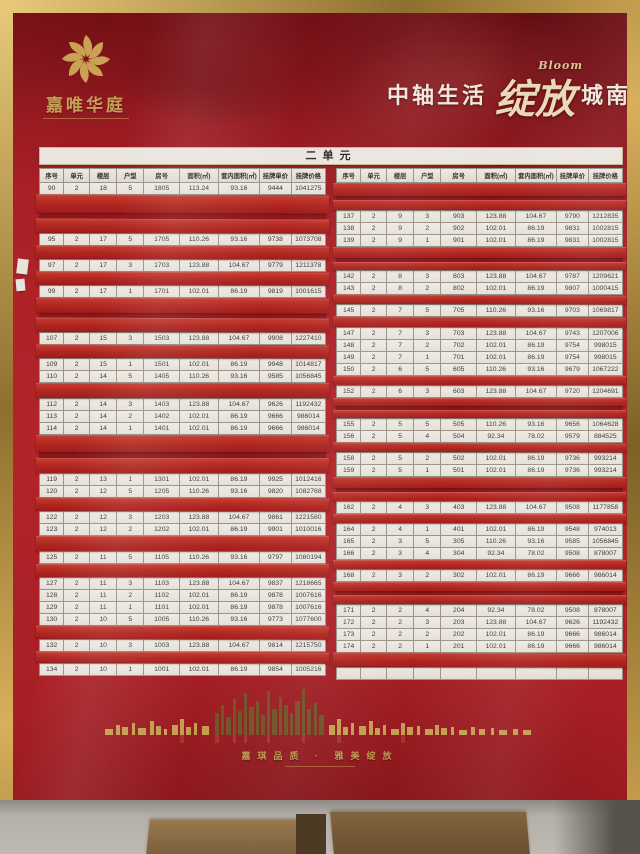 The image size is (640, 854). What do you see at coordinates (308, 558) in the screenshot?
I see `cell: 1080194` at bounding box center [308, 558].